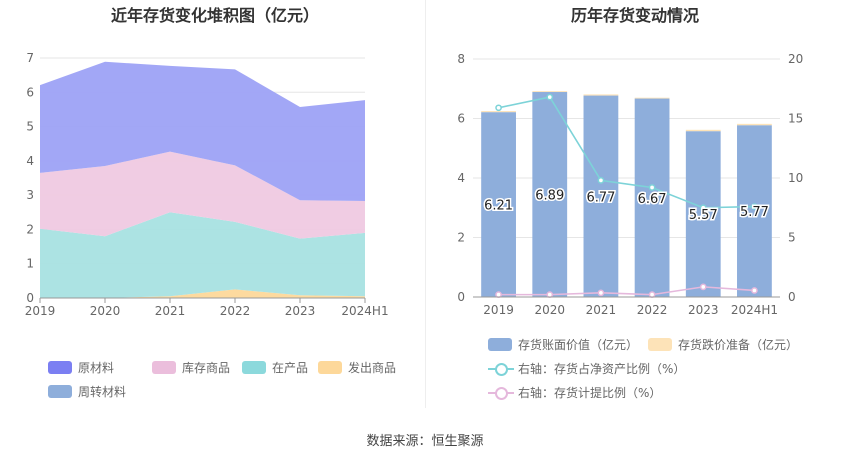  I want to click on legend-item: 原材料, so click(81, 367).